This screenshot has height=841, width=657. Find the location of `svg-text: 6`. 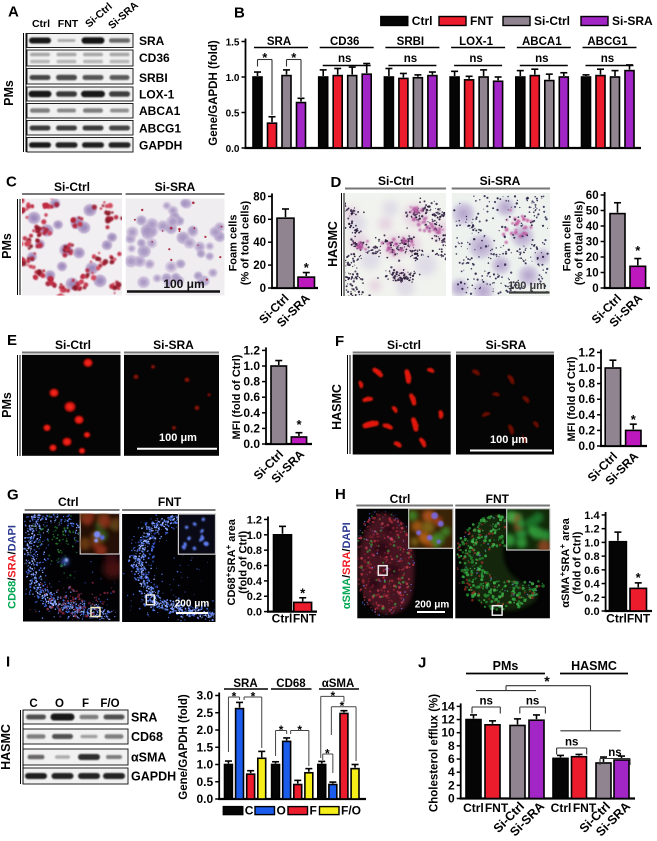

svg-text: 6 is located at coordinates (451, 759).